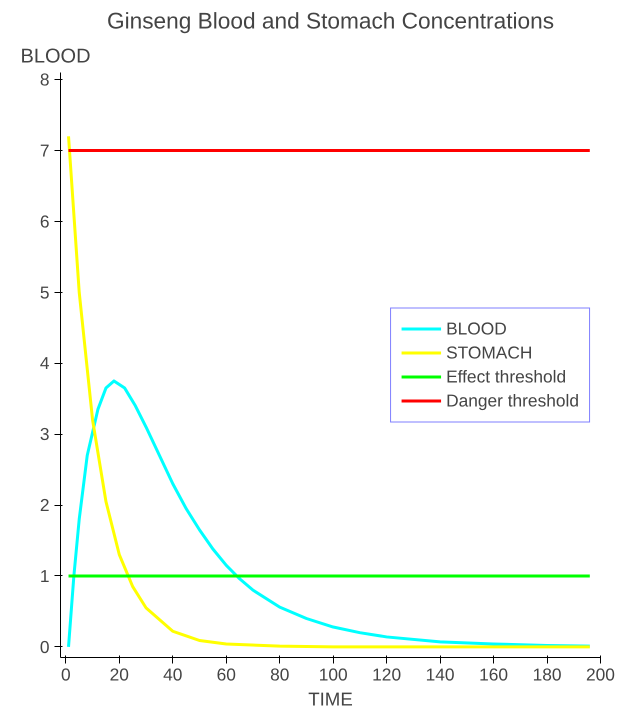 Image resolution: width=632 pixels, height=716 pixels. What do you see at coordinates (119, 674) in the screenshot?
I see `x-tick-label: 20` at bounding box center [119, 674].